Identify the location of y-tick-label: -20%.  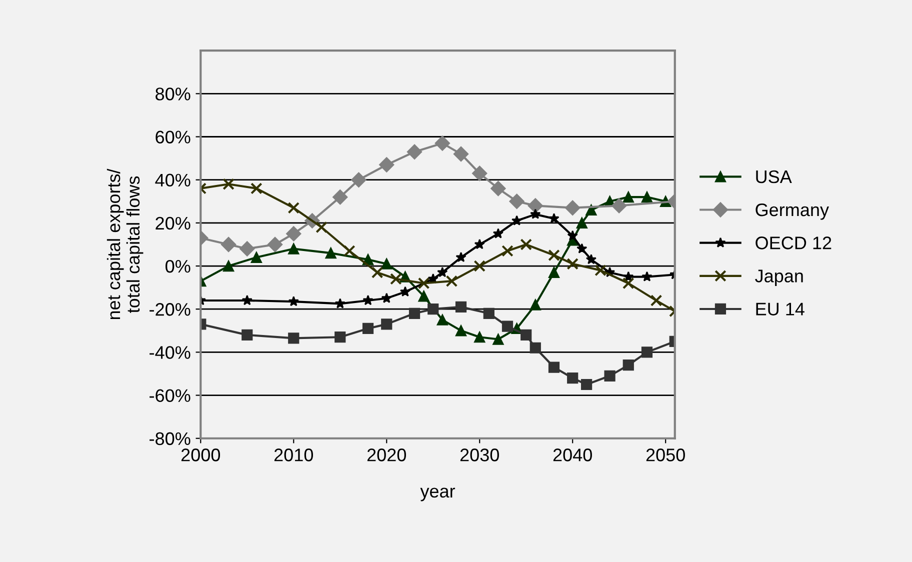
(170, 309).